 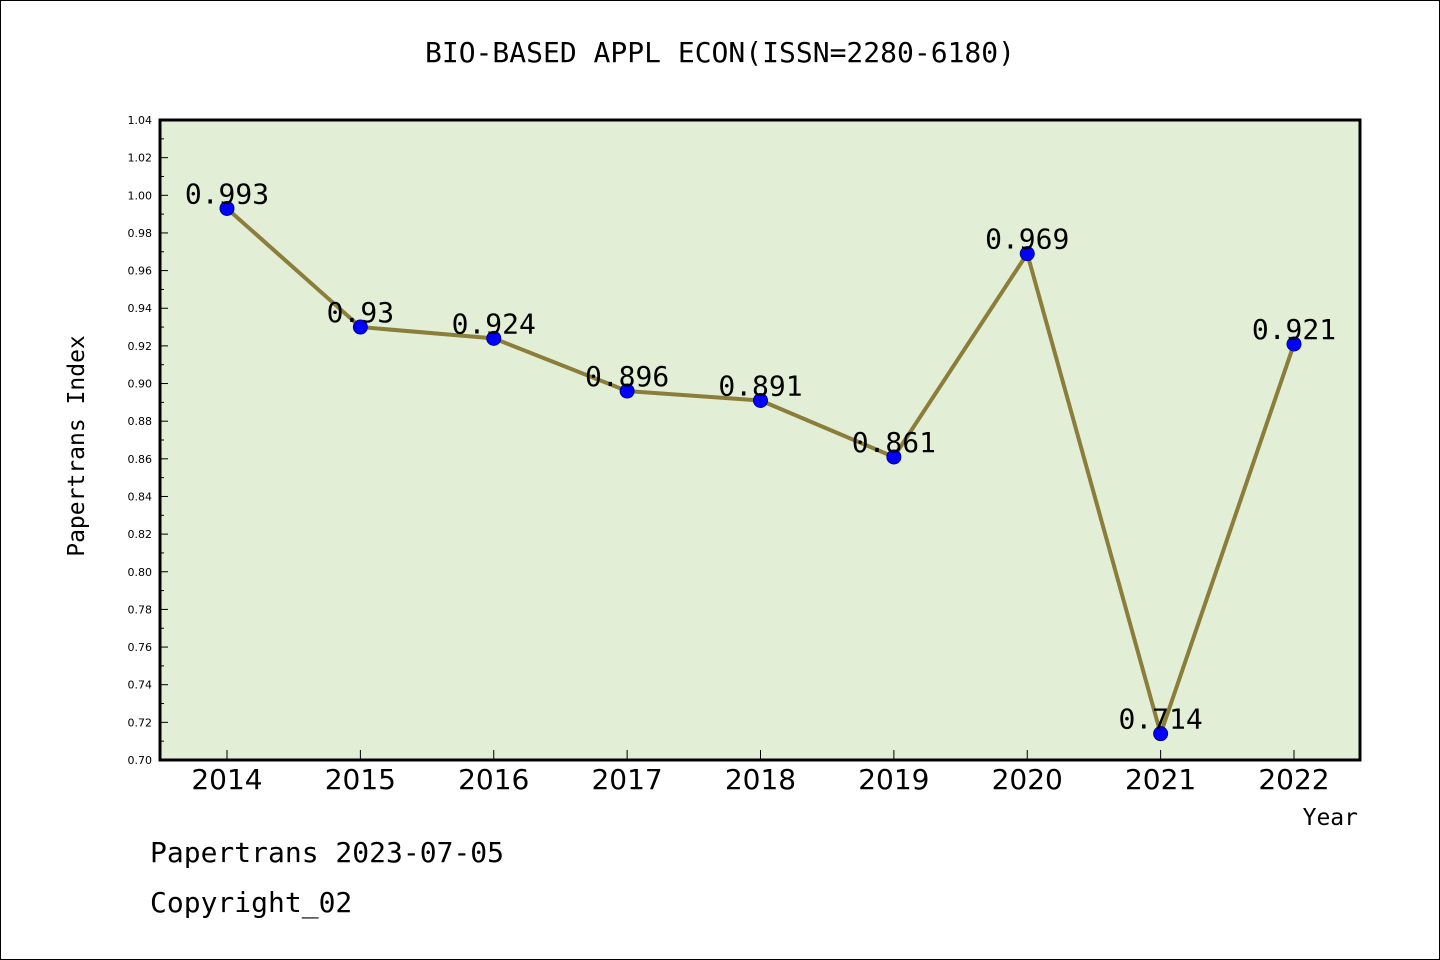 What do you see at coordinates (493, 779) in the screenshot?
I see `x-tick-label: 2016` at bounding box center [493, 779].